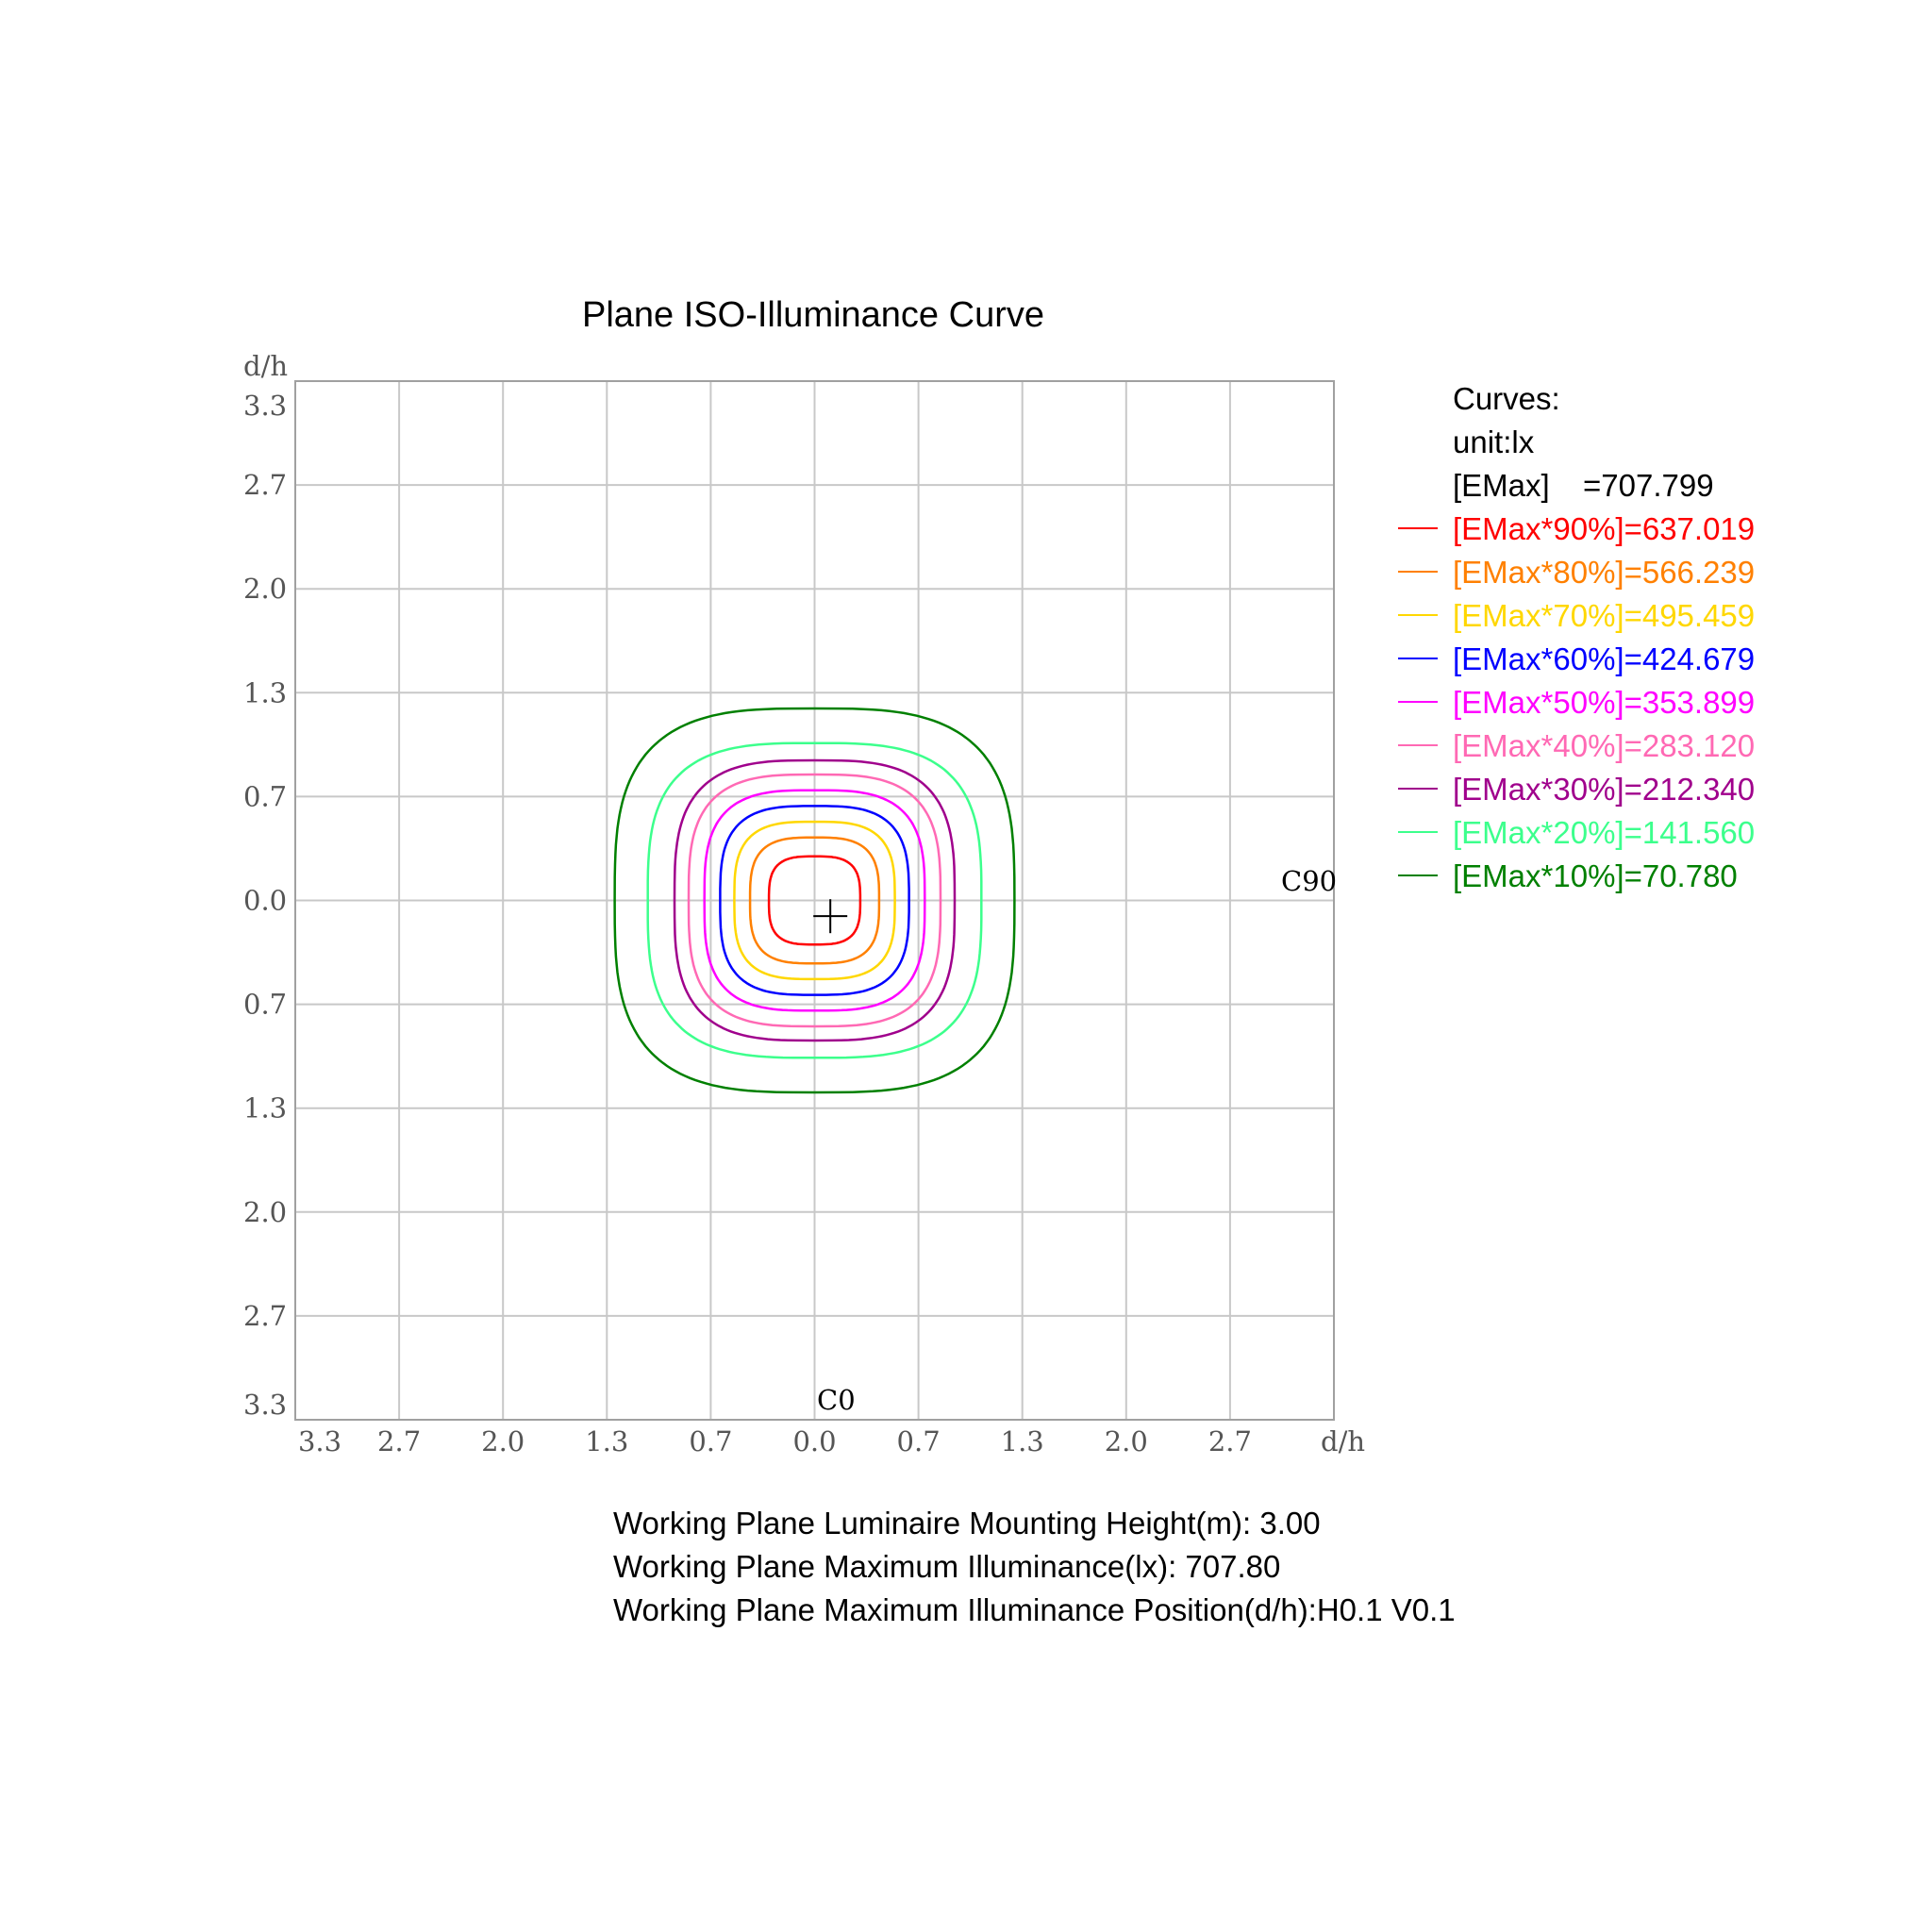 This screenshot has width=1932, height=1932. I want to click on x-tick-label: 0.0, so click(814, 1441).